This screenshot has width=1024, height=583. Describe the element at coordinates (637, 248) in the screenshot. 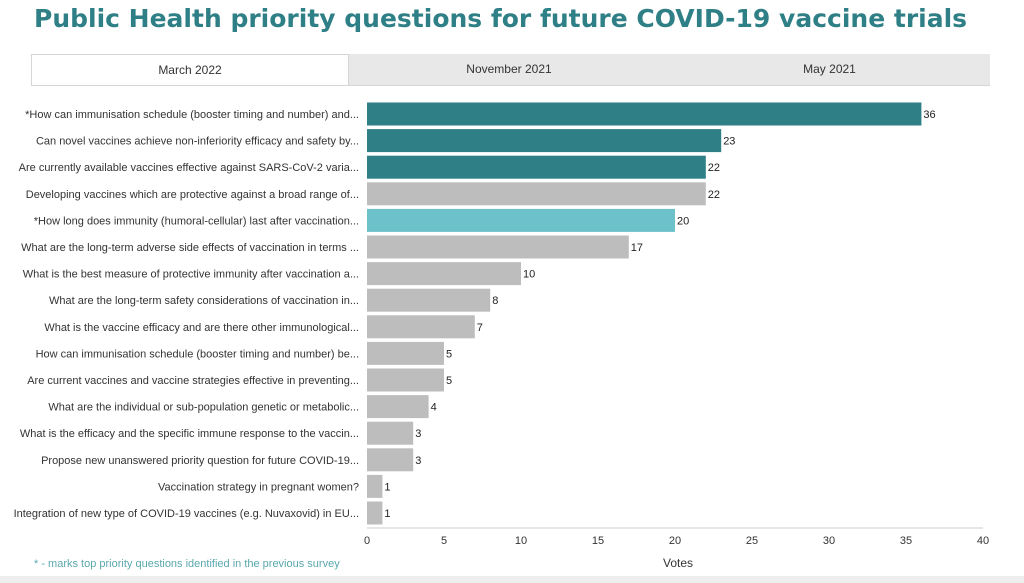

I see `value-label: 17` at that location.